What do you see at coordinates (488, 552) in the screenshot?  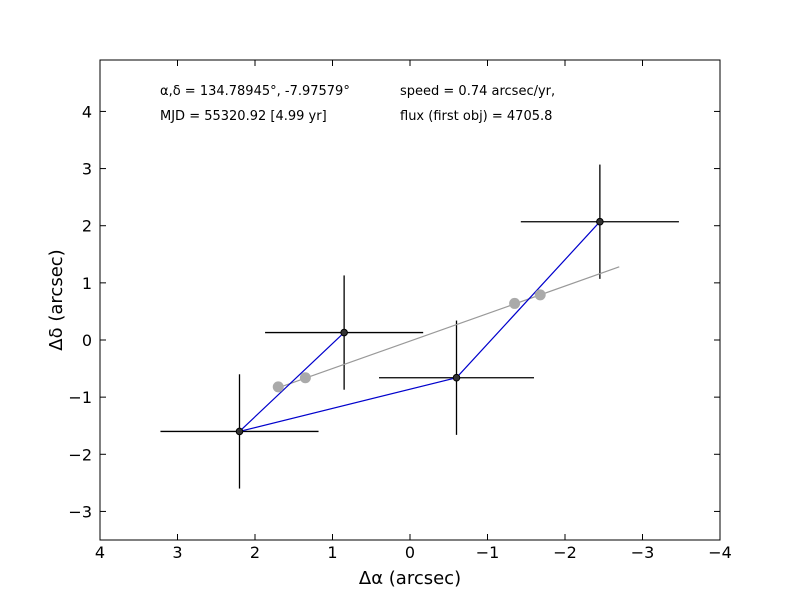 I see `x-tick-label: −1` at bounding box center [488, 552].